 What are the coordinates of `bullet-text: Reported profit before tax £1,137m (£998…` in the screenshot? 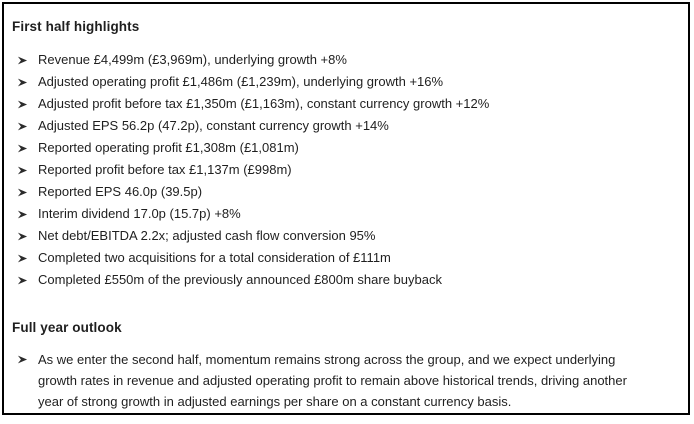 It's located at (165, 169).